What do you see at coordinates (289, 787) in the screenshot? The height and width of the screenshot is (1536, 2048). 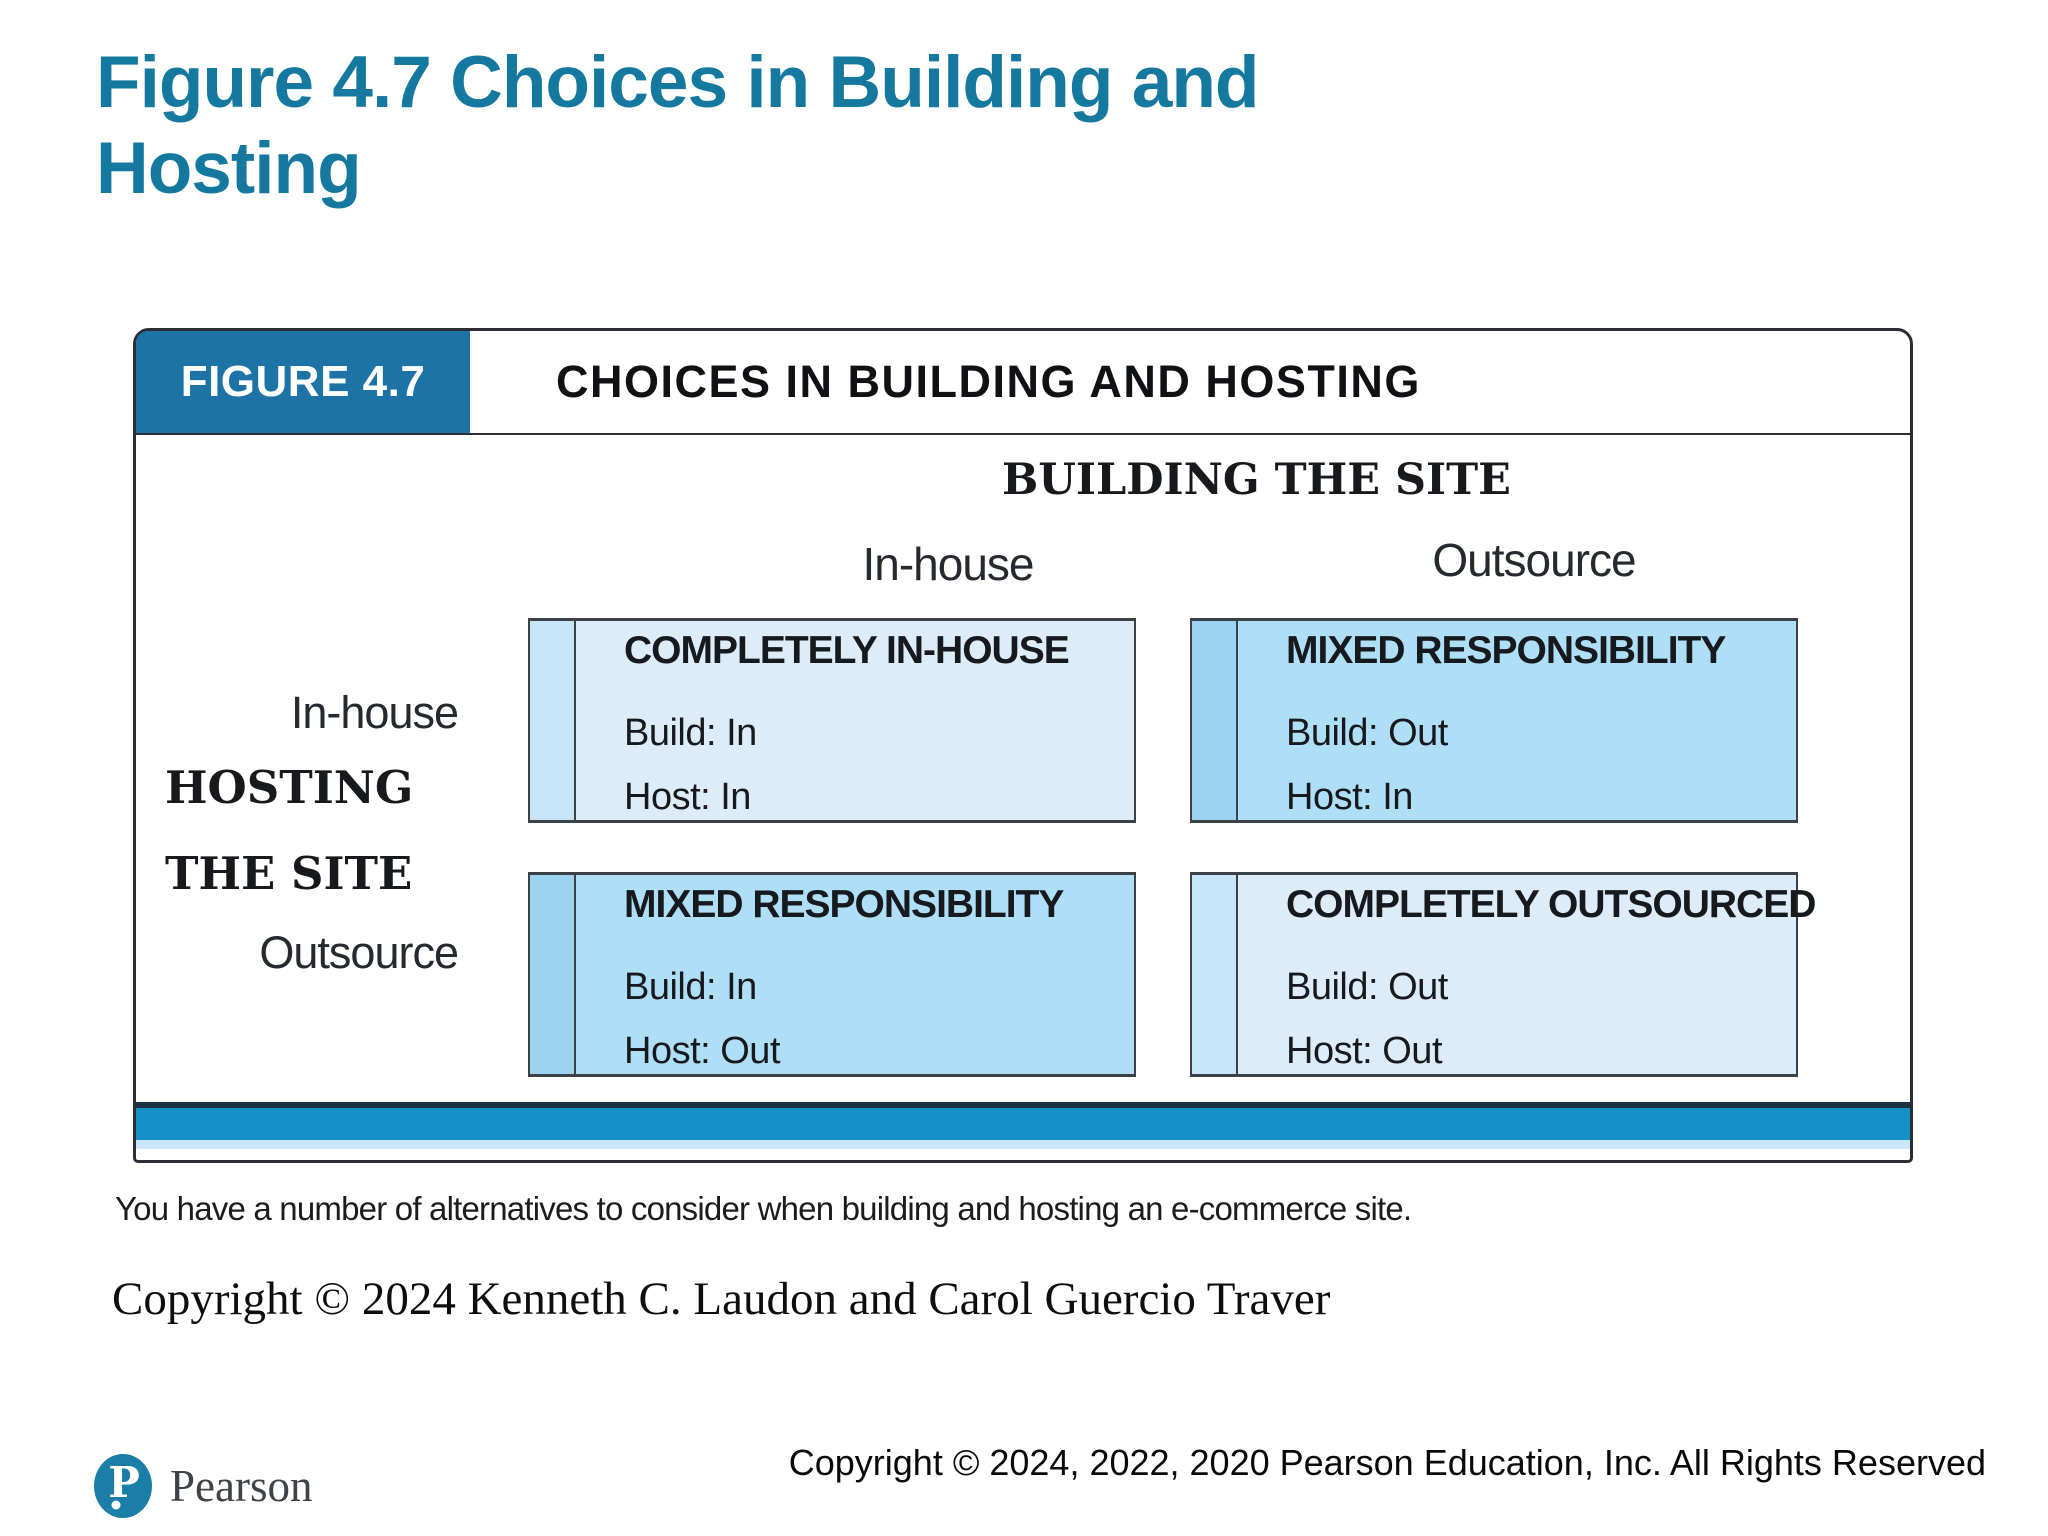 I see `row-axis-label-line1: HOSTING` at bounding box center [289, 787].